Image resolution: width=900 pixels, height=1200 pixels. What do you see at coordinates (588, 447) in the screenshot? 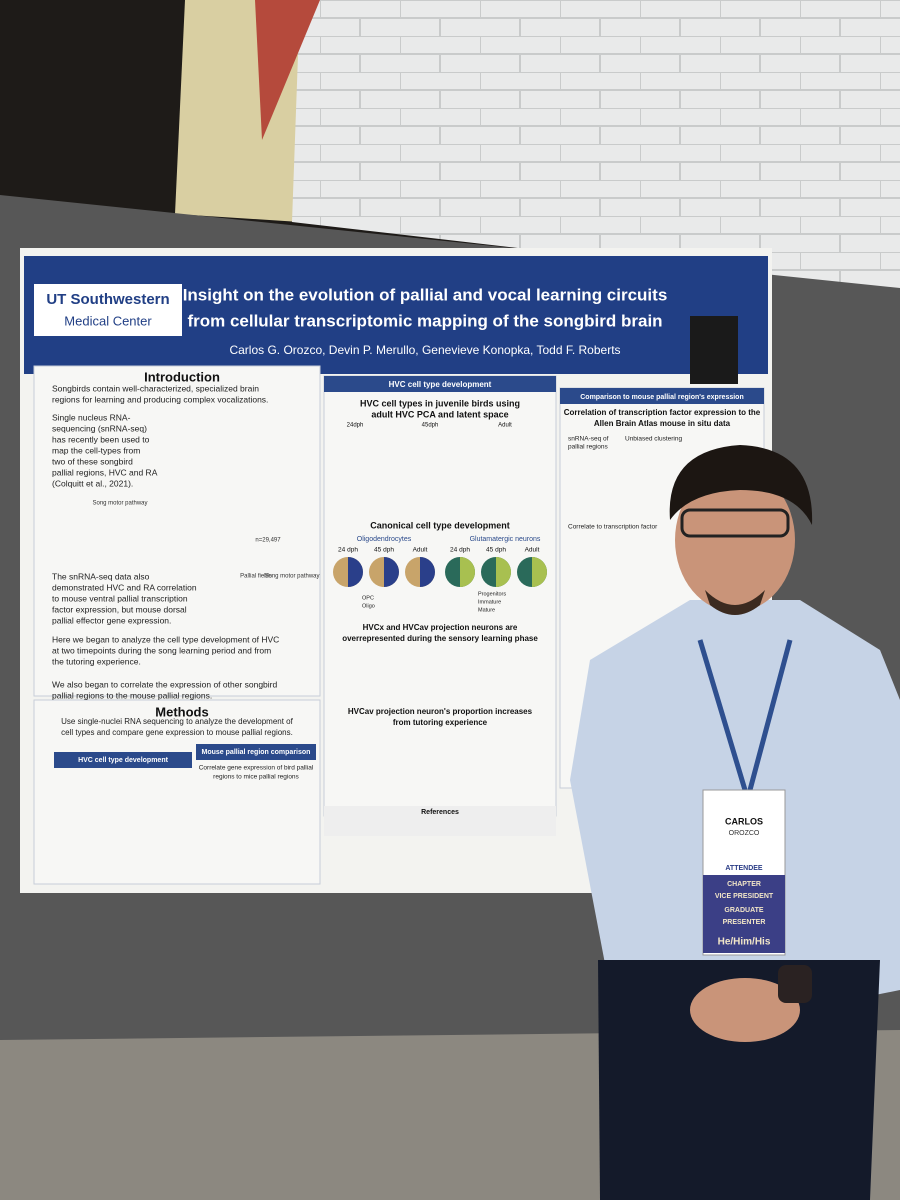
I see `figure-label: pallial regions` at bounding box center [588, 447].